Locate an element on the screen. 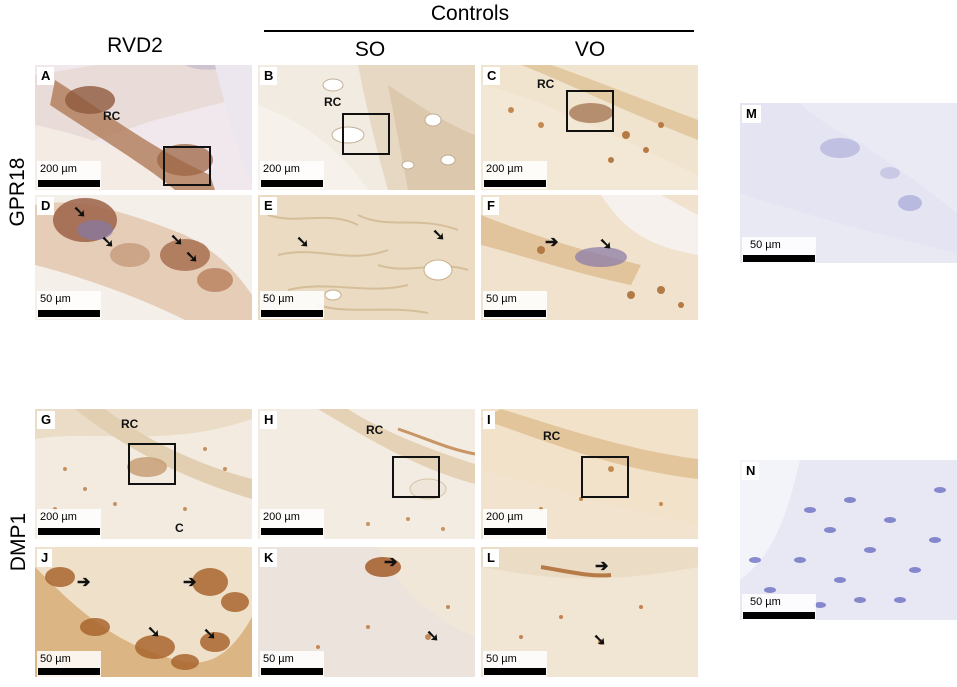 The width and height of the screenshot is (957, 687). panel-c: C RC 200 µm is located at coordinates (589, 127).